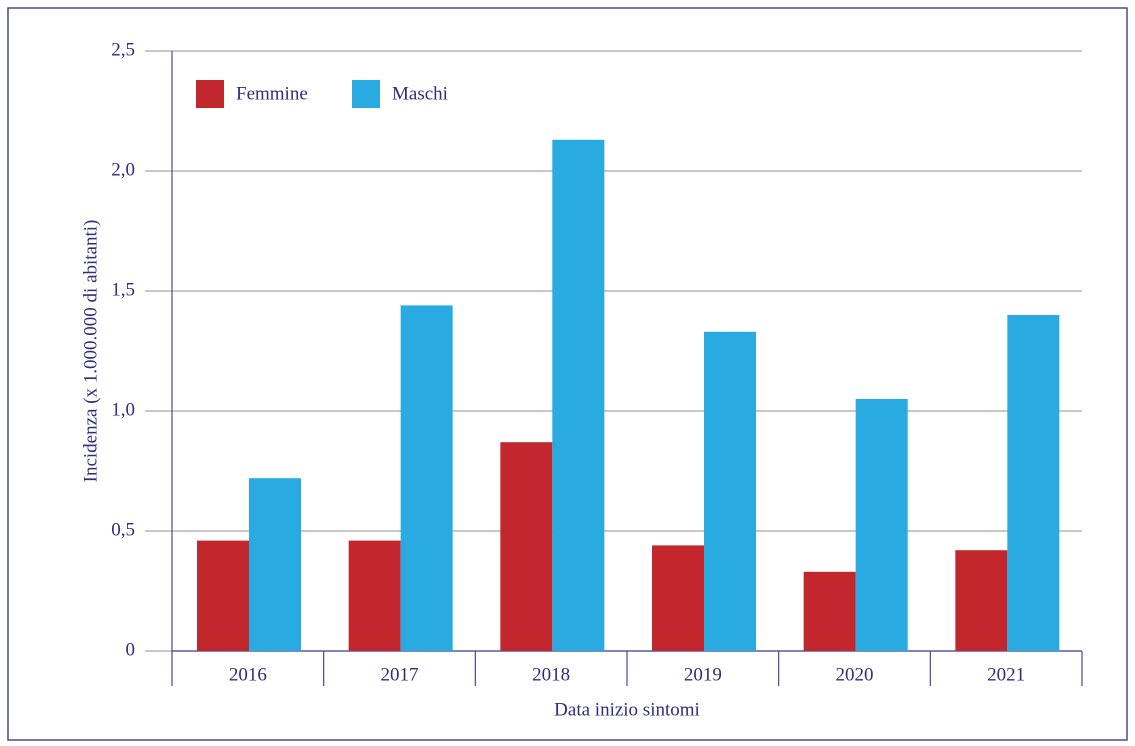 The width and height of the screenshot is (1135, 746). Describe the element at coordinates (551, 674) in the screenshot. I see `x-tick-label: 2018` at that location.